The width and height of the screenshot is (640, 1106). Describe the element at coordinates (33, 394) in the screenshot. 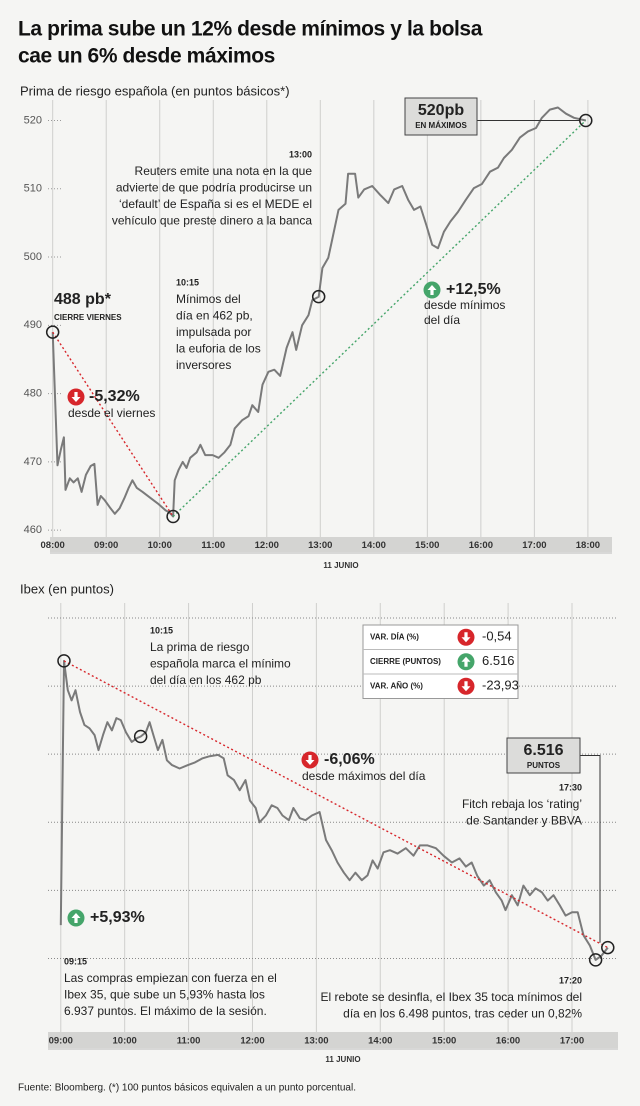

I see `y-tick-label: 480` at that location.